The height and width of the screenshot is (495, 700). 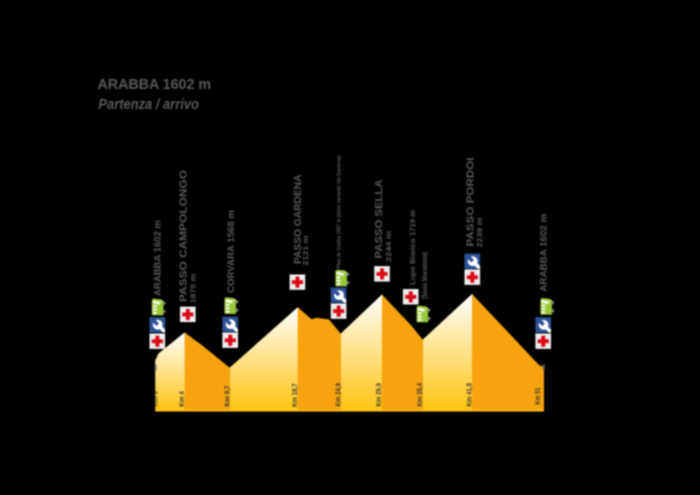 I want to click on svg-text: Km 41,8, so click(x=470, y=395).